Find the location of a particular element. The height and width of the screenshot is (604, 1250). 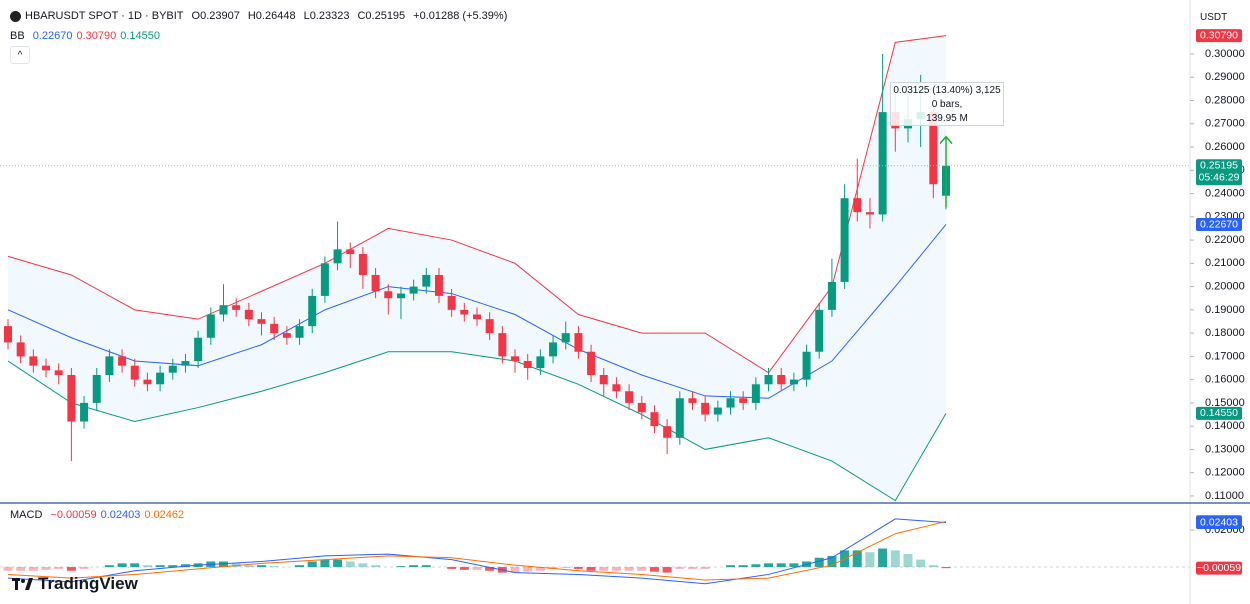

indicator-value: 0.14550 is located at coordinates (140, 36).